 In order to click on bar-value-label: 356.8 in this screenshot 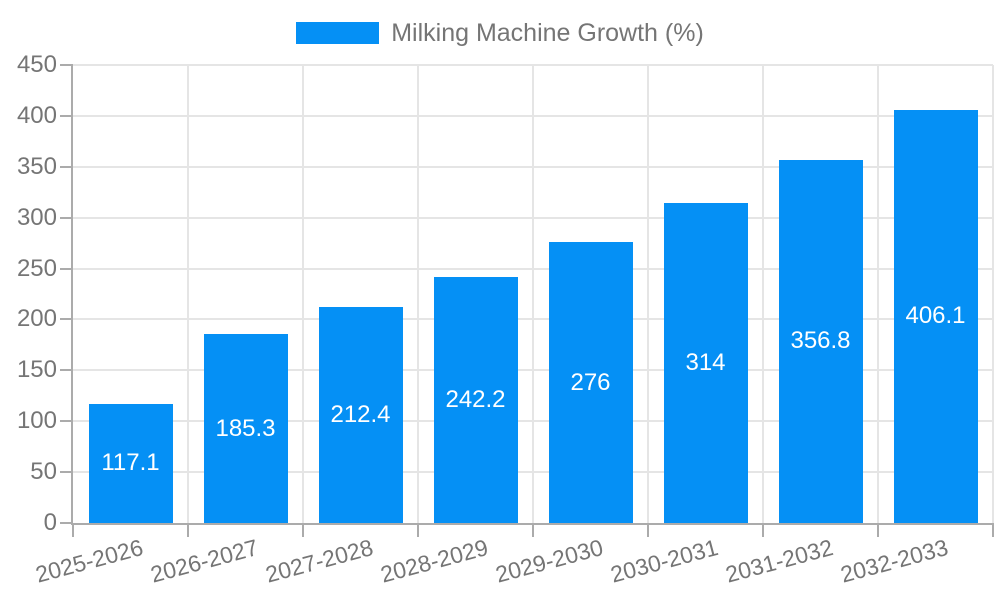, I will do `click(820, 341)`.